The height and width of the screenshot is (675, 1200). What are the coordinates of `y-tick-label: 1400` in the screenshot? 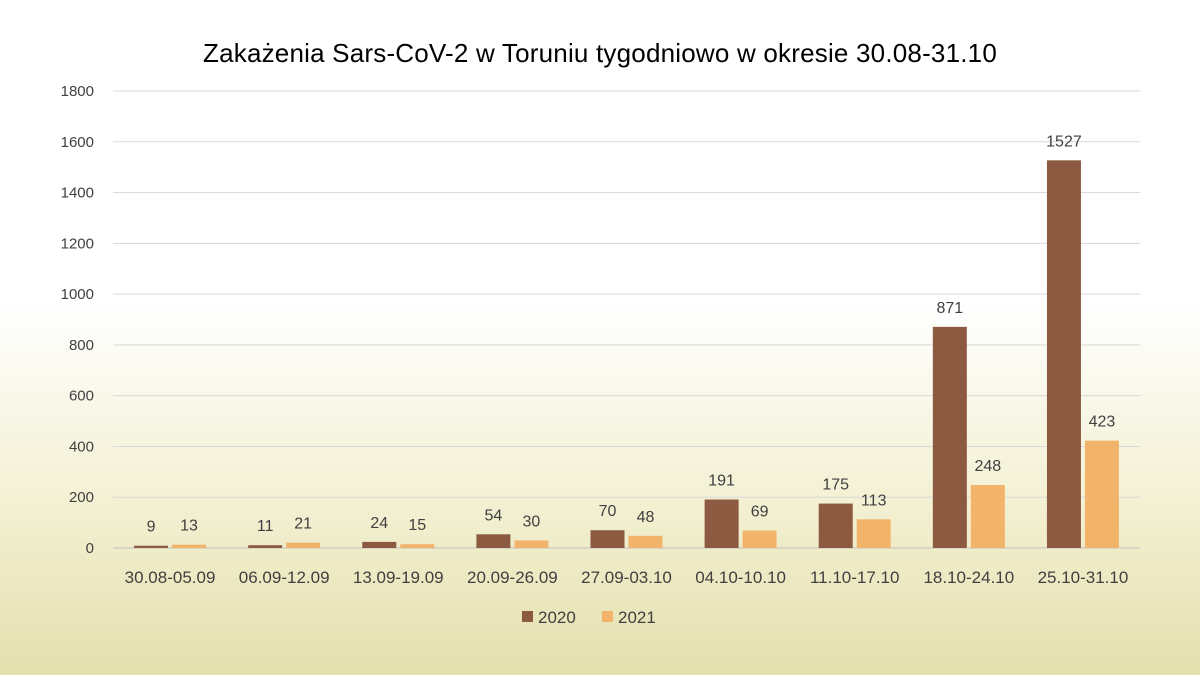 It's located at (77, 193).